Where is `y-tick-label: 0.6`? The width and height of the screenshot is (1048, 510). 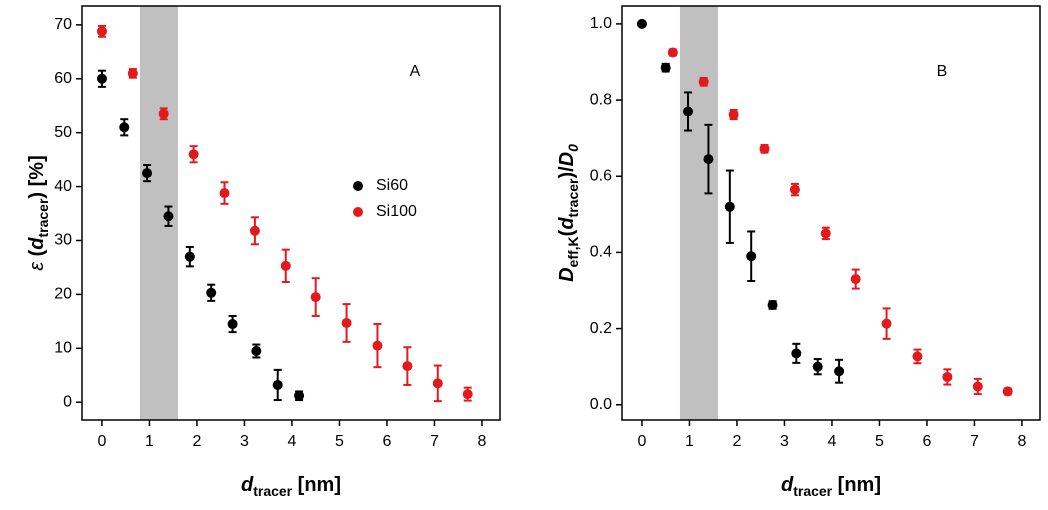 y-tick-label: 0.6 is located at coordinates (601, 175).